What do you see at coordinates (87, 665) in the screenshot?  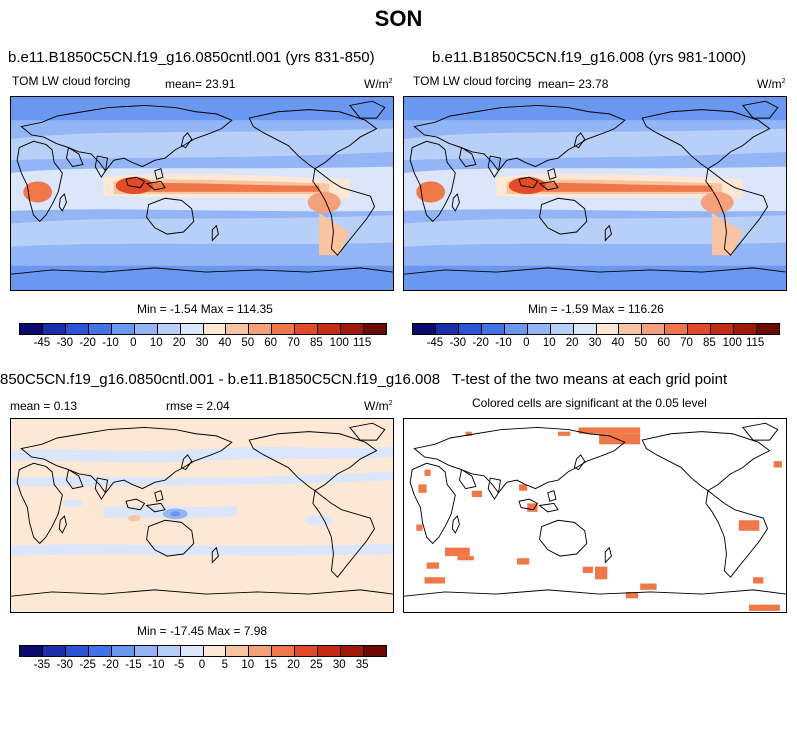 I see `colorbar-tick-label: -25` at bounding box center [87, 665].